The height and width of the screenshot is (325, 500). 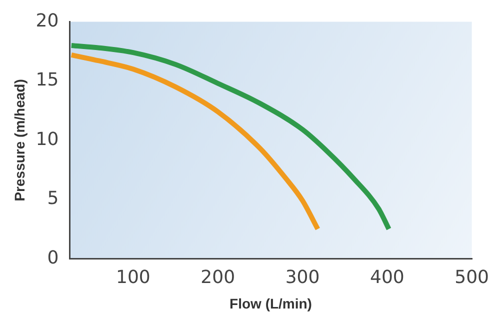 I want to click on y-tick-label: 5, so click(x=53, y=199).